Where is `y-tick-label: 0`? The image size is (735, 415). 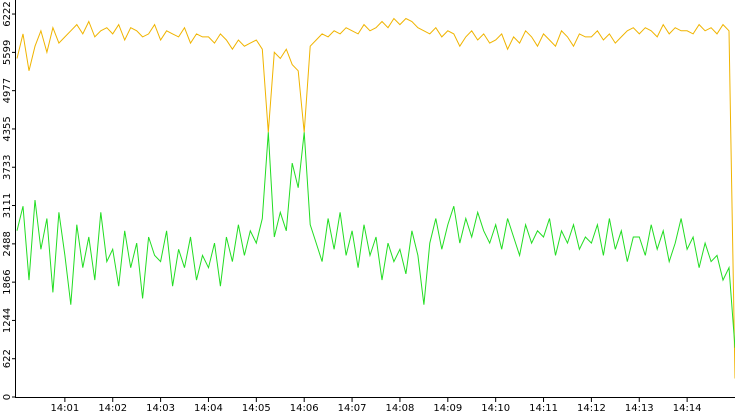 y-tick-label: 0 is located at coordinates (7, 397).